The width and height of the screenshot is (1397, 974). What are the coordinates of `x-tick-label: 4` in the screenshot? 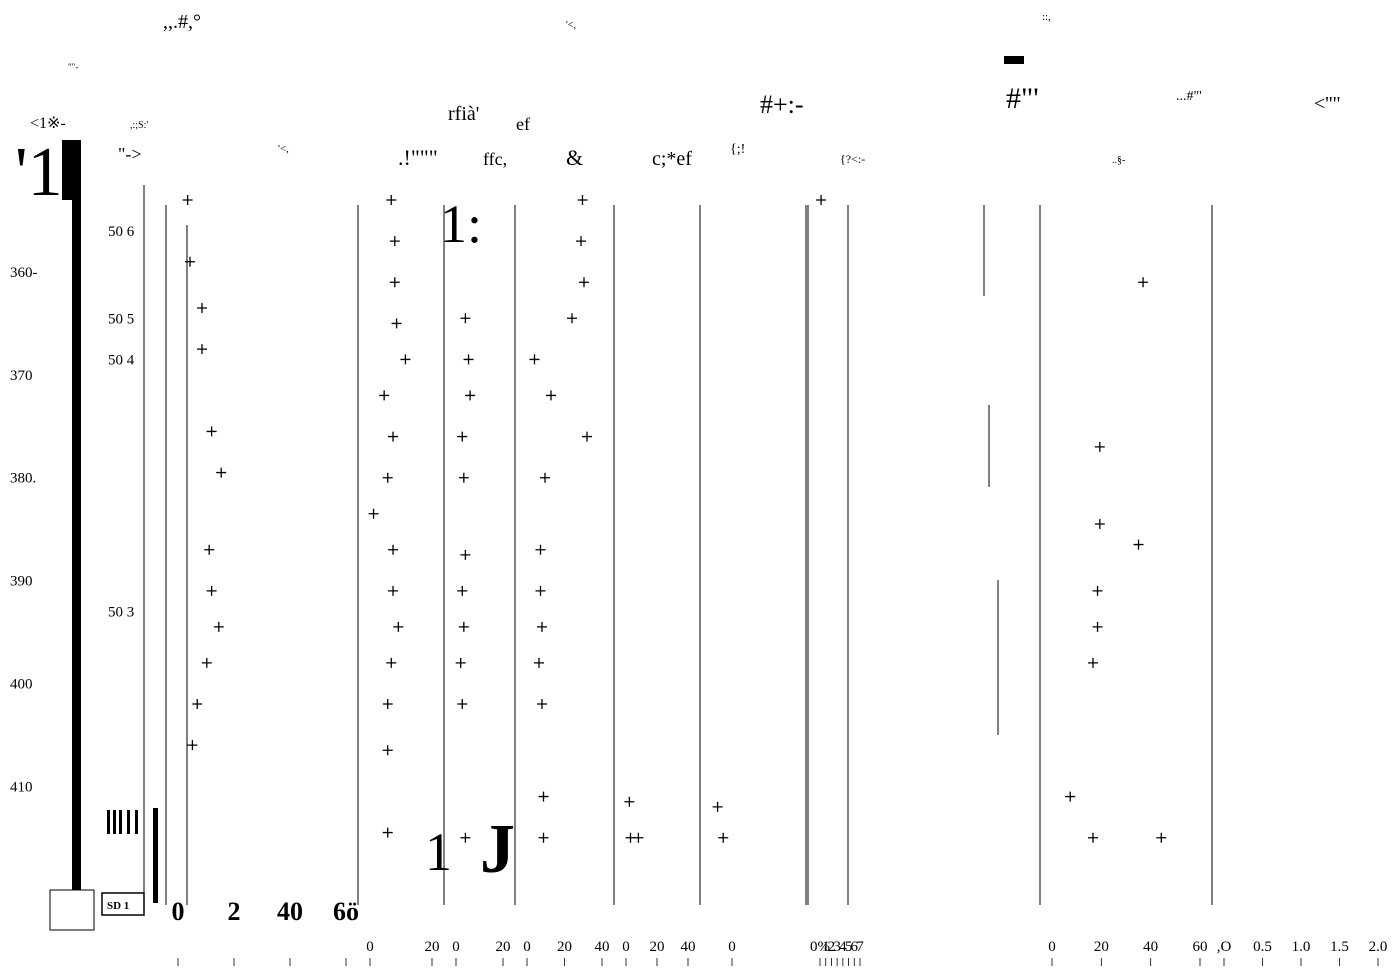 It's located at (843, 947).